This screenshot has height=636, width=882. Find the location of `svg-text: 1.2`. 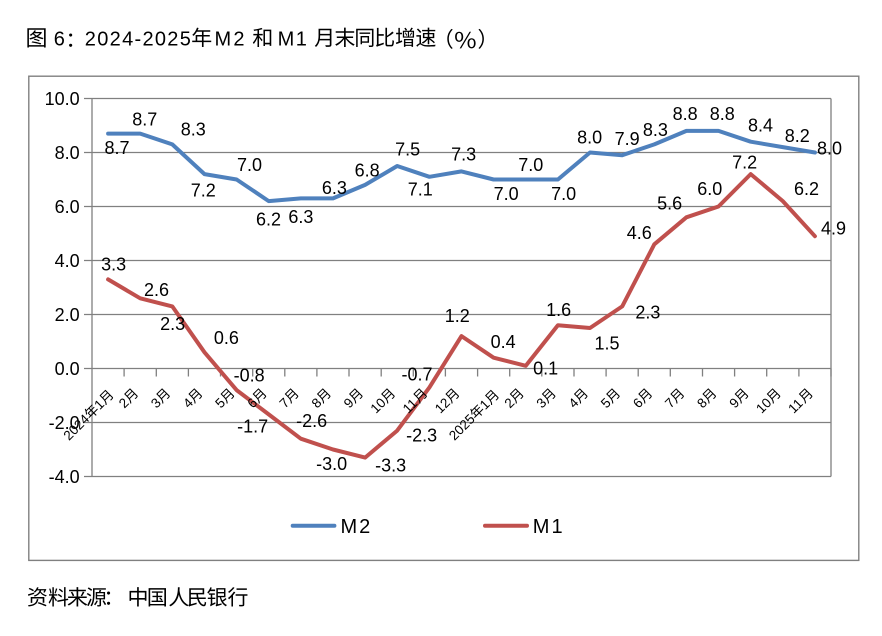

svg-text: 1.2 is located at coordinates (457, 316).